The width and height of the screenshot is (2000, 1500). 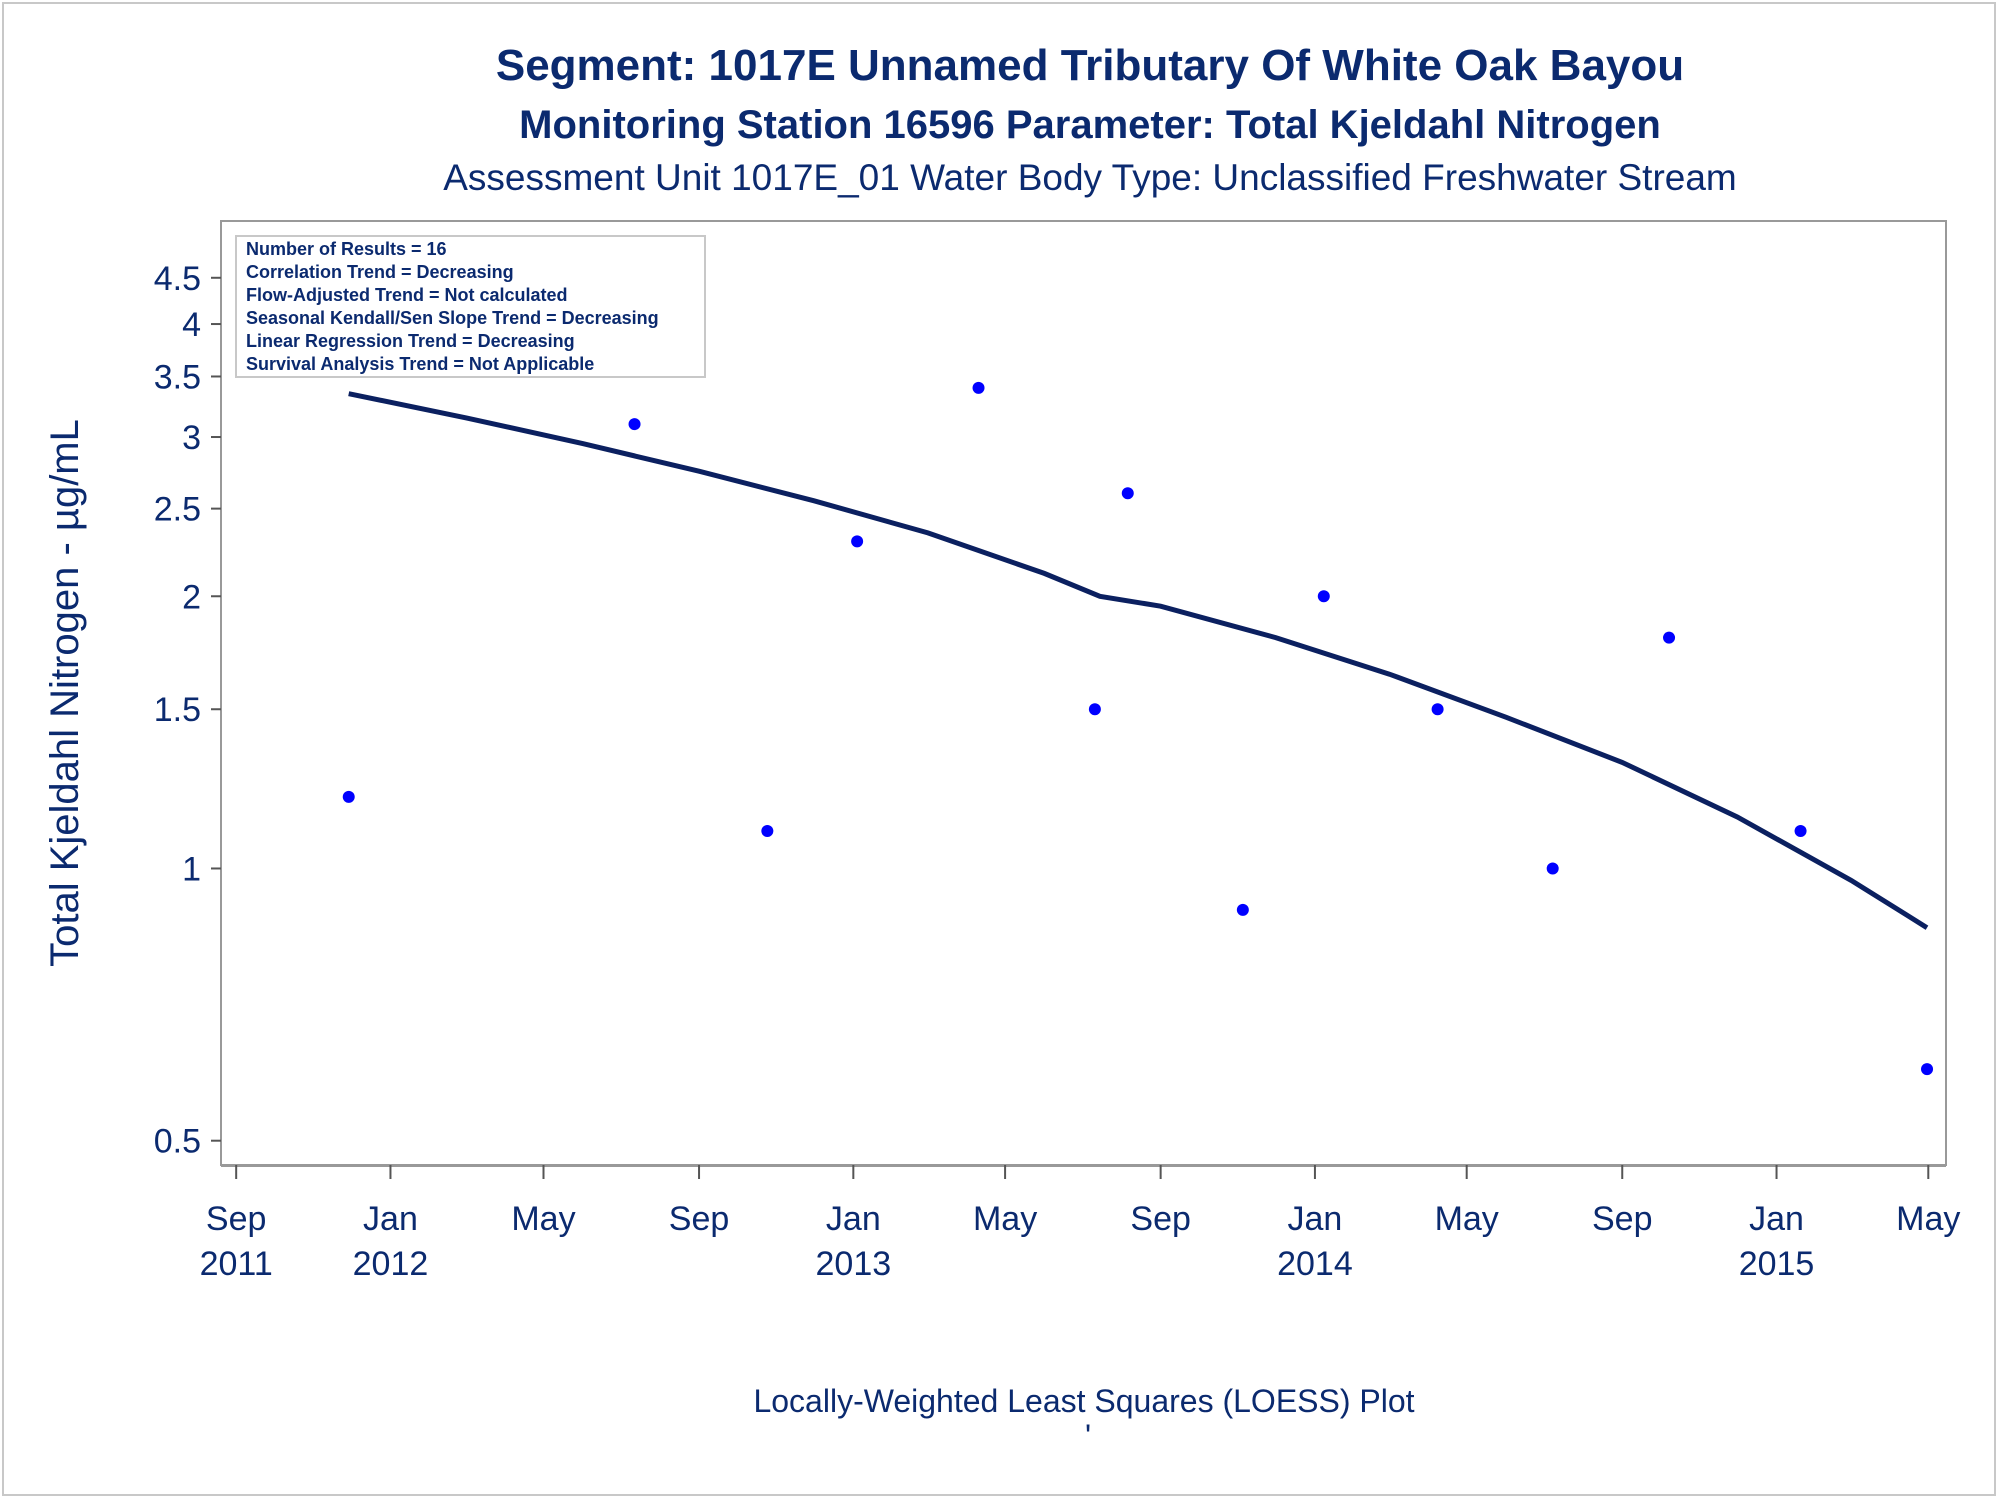 What do you see at coordinates (391, 1264) in the screenshot?
I see `x-tick-label-year: 2012` at bounding box center [391, 1264].